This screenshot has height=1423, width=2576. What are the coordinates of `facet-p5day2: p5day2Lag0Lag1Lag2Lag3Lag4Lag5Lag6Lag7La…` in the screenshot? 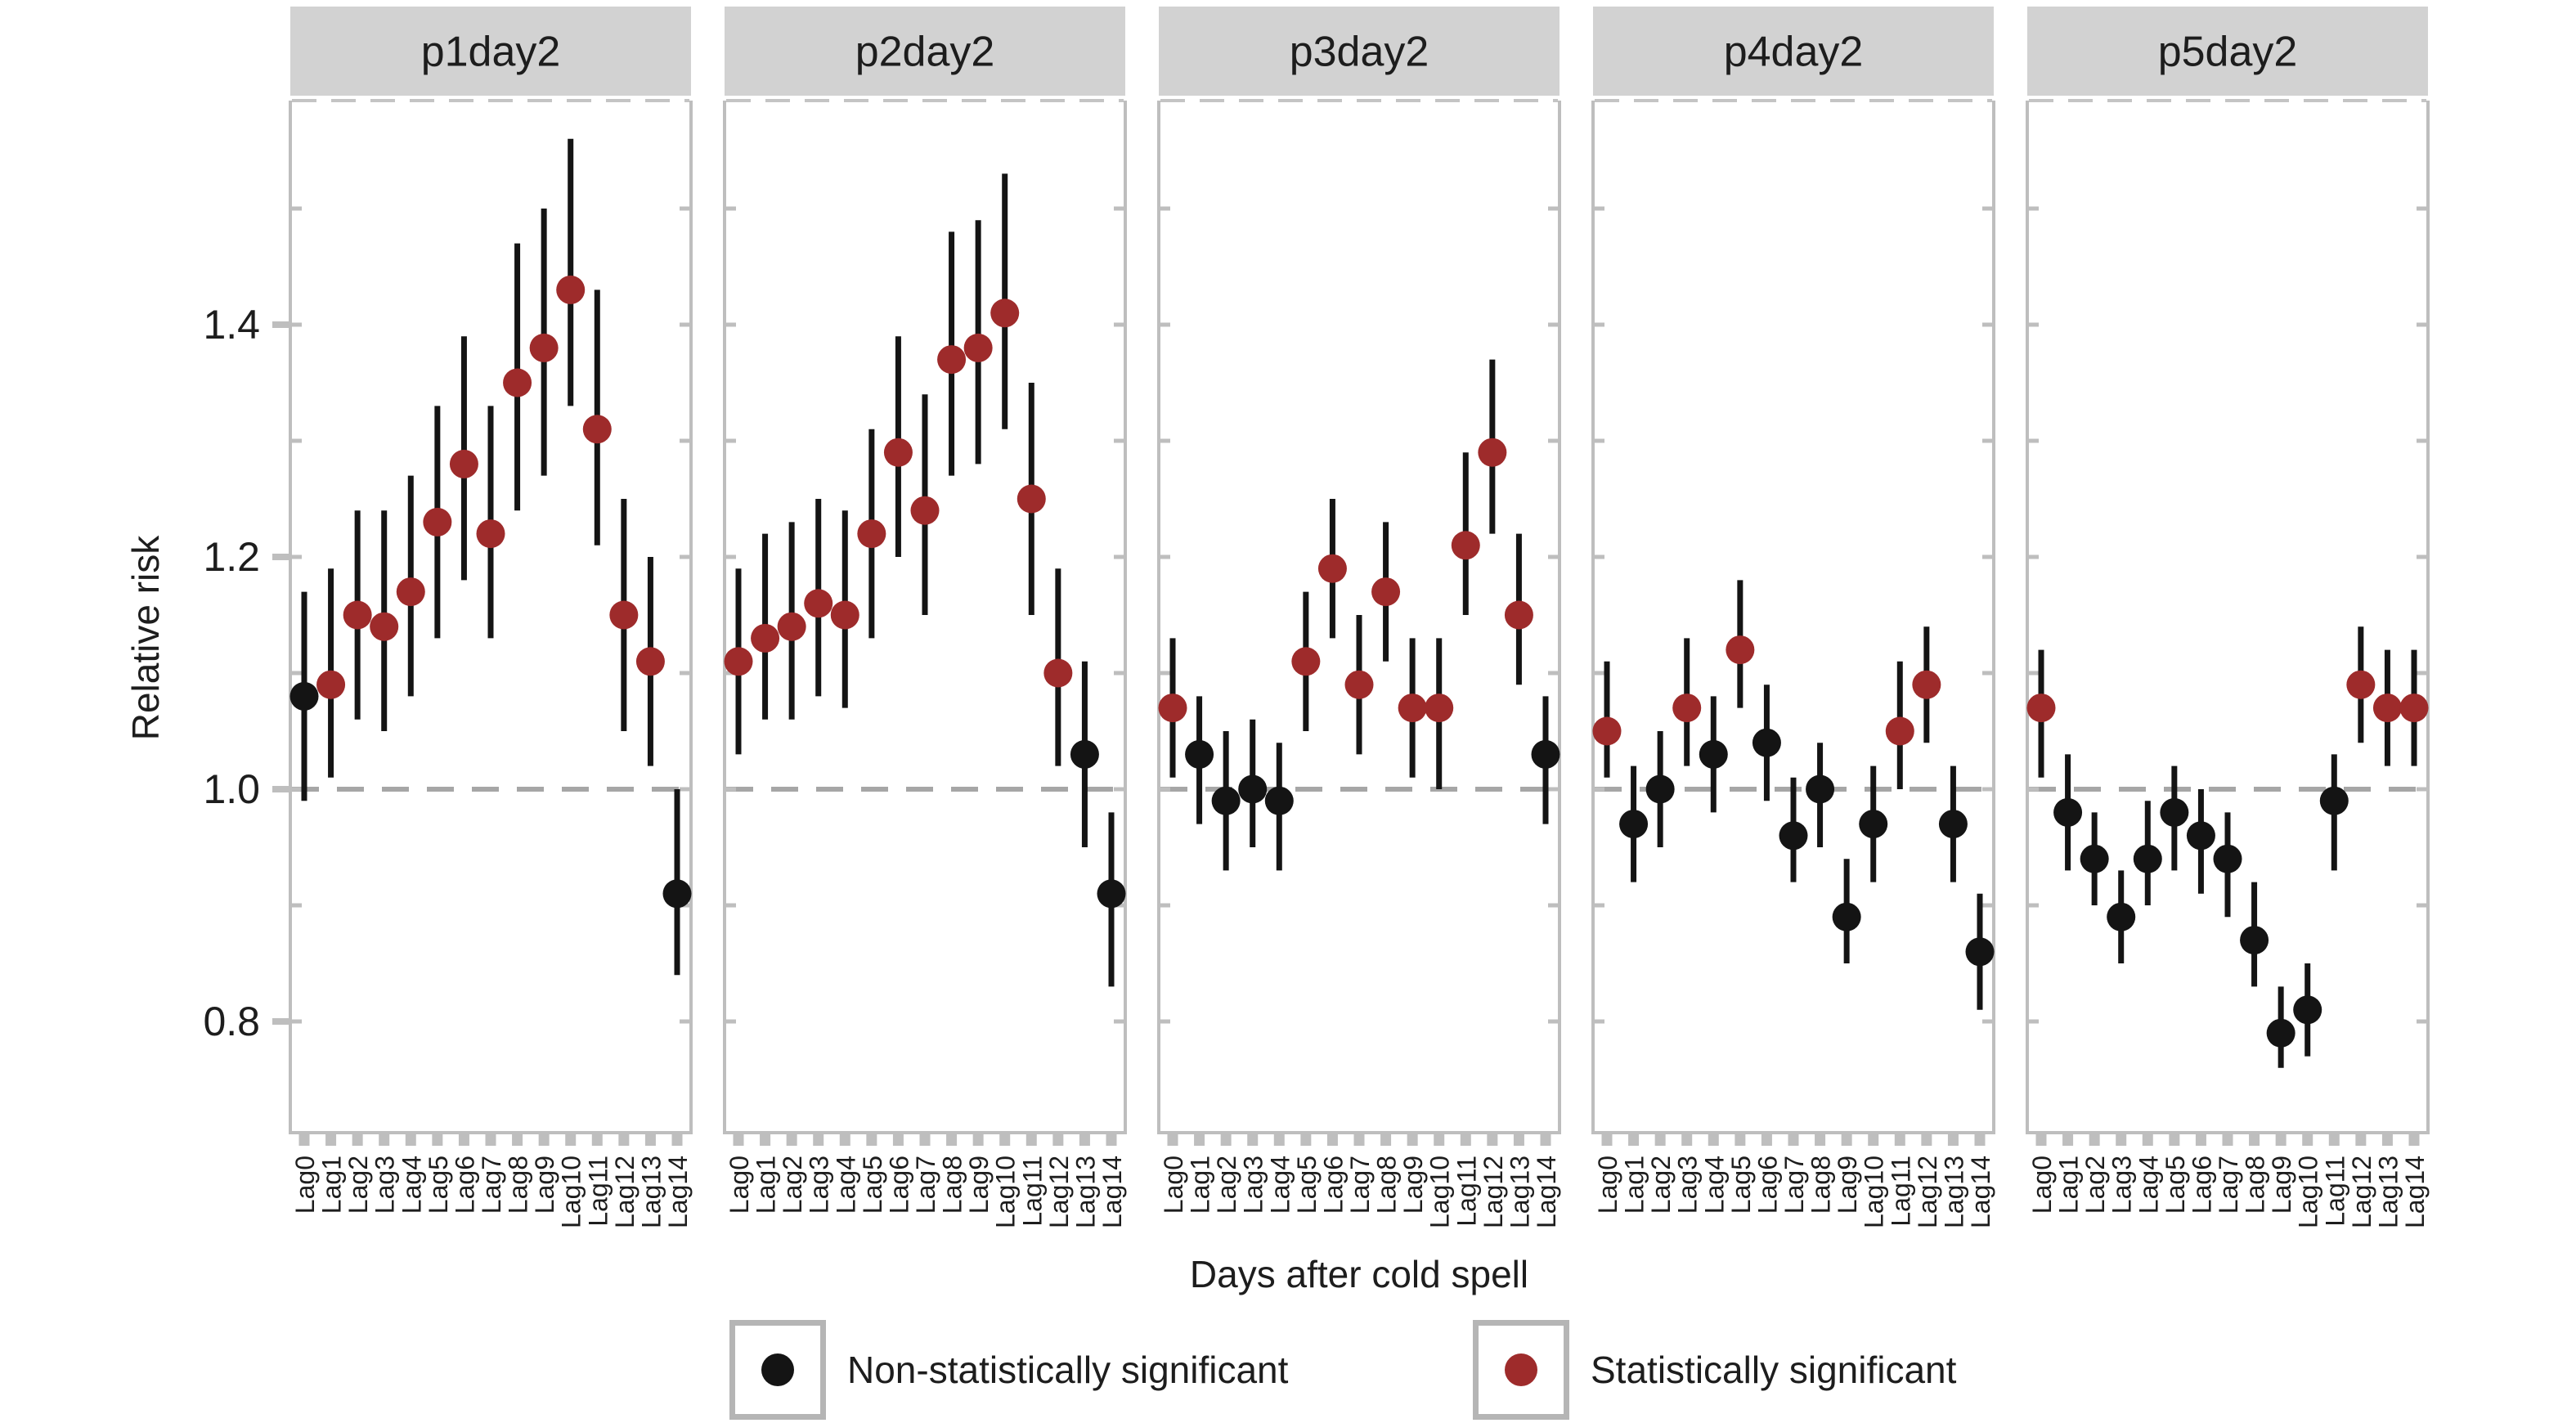 It's located at (2228, 617).